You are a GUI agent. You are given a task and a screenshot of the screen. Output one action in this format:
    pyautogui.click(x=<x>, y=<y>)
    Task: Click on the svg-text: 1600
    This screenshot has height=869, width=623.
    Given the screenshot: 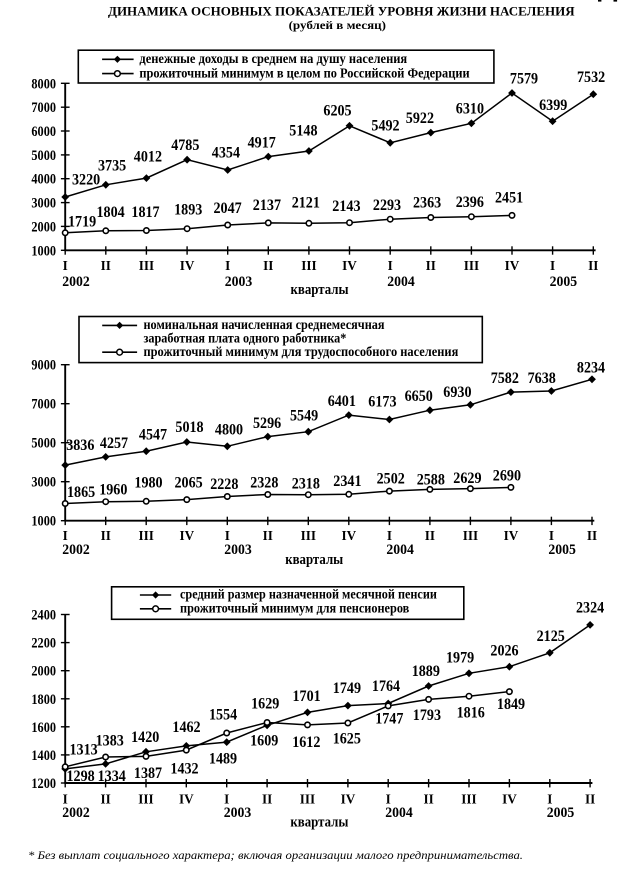 What is the action you would take?
    pyautogui.click(x=43, y=728)
    